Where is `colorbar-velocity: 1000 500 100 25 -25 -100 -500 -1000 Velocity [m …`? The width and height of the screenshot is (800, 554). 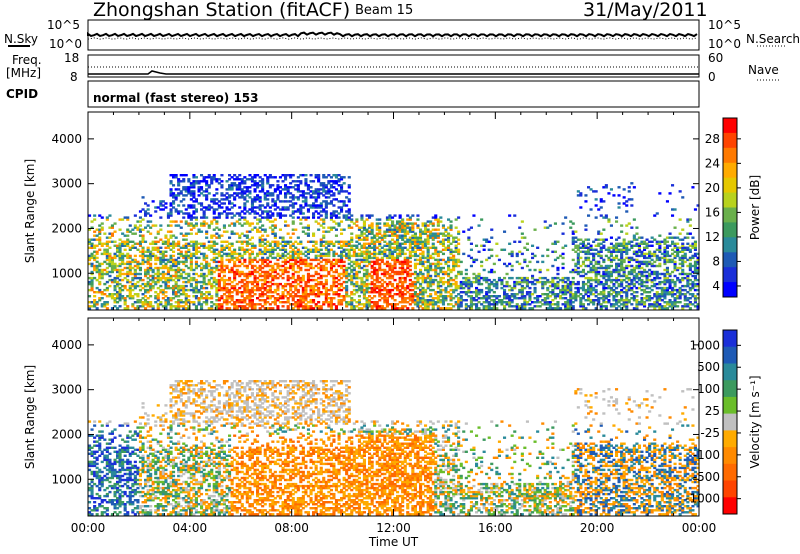
colorbar-velocity: 1000 500 100 25 -25 -100 -500 -1000 Velocity [m … is located at coordinates (723, 422).